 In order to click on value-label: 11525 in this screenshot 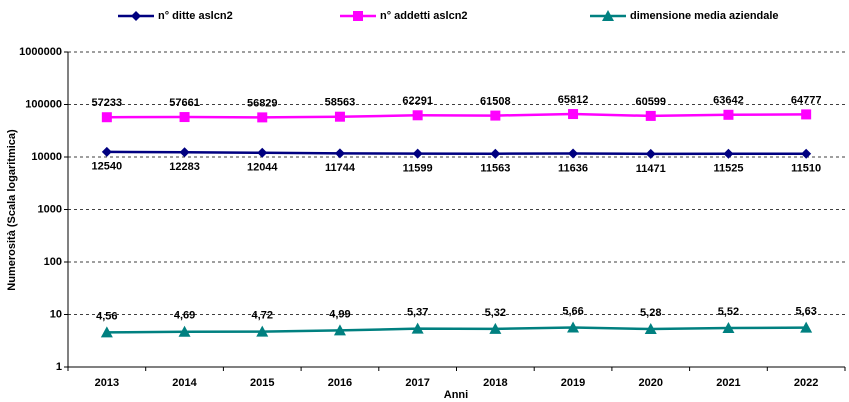, I will do `click(728, 169)`.